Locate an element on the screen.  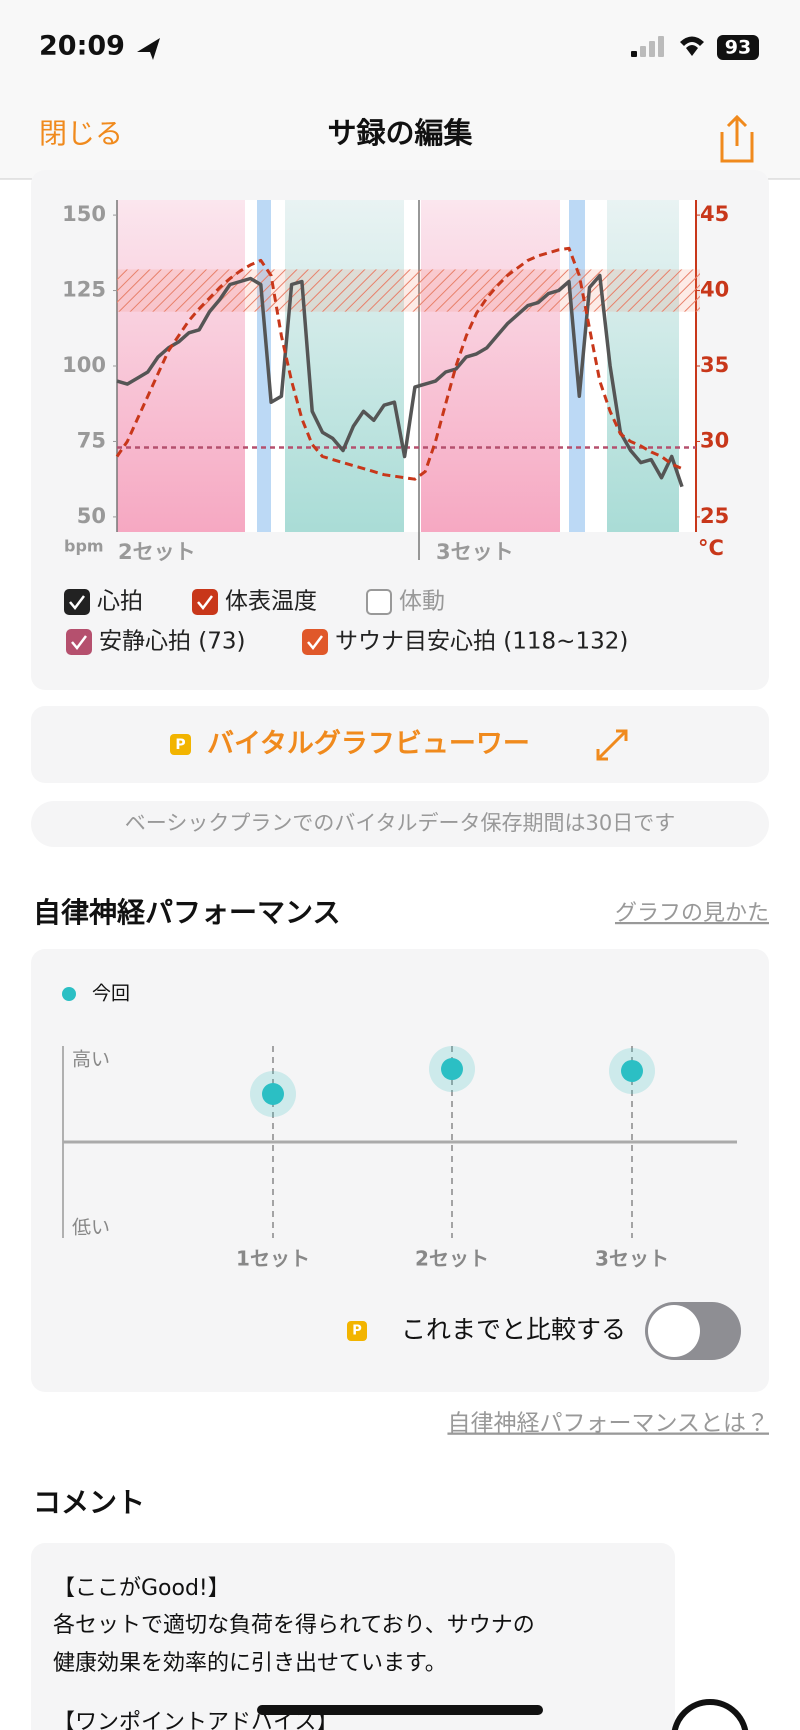
legend-label: 心拍 is located at coordinates (120, 602).